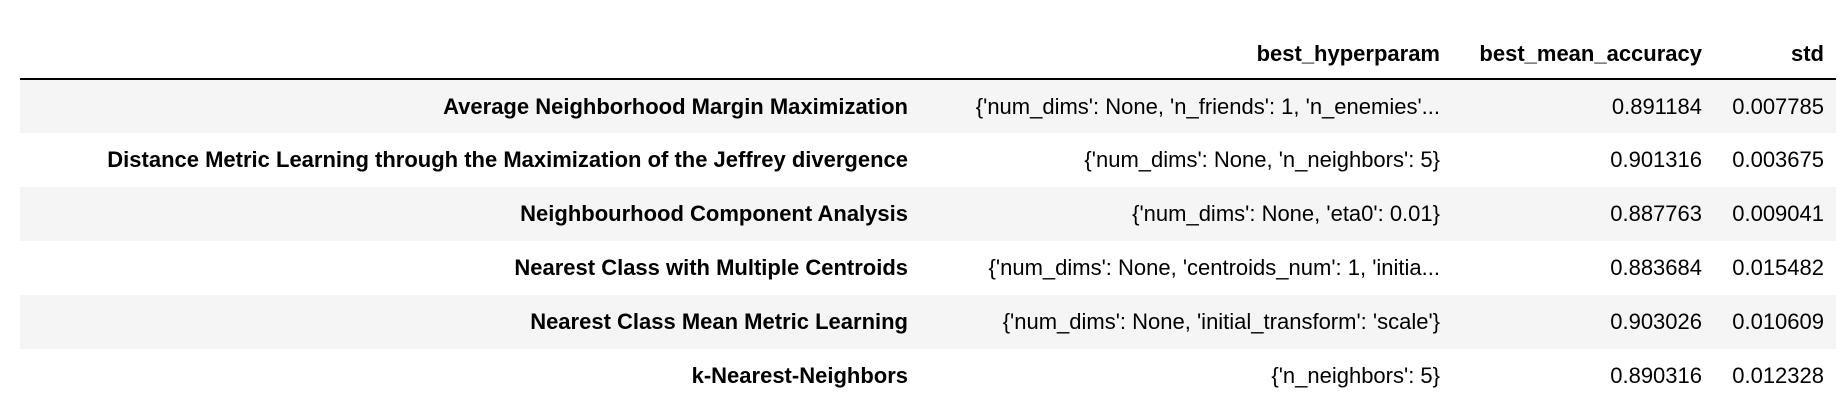 The height and width of the screenshot is (414, 1846). I want to click on row-index-label: k-Nearest-Neighbors, so click(799, 375).